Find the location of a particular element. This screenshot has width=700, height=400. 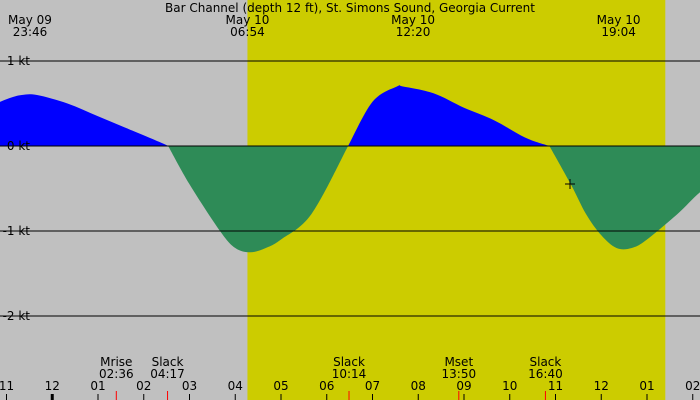

hour-label: 05 is located at coordinates (280, 386).